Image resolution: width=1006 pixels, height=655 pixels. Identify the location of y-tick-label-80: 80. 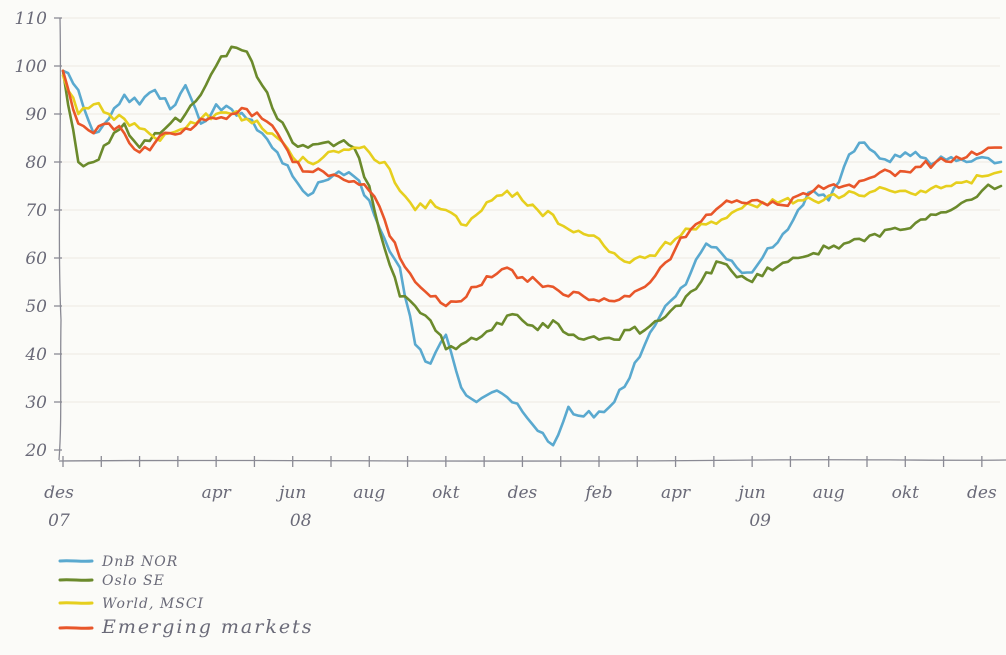
(36, 163).